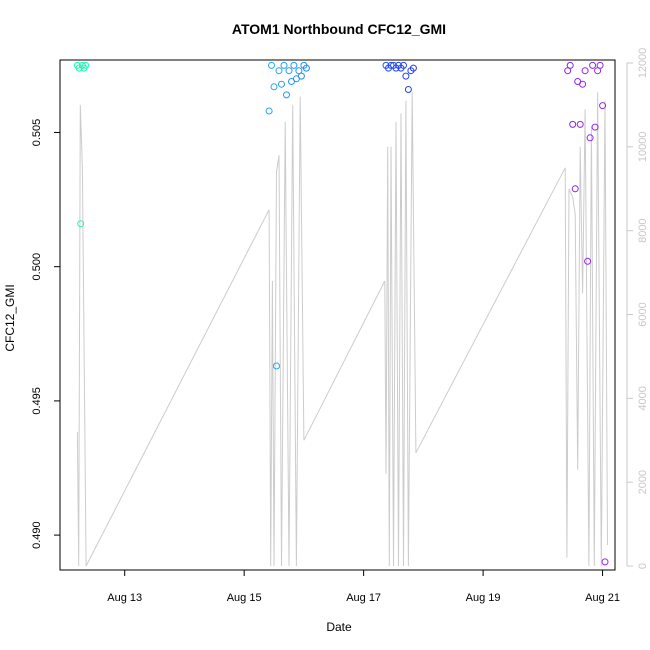  Describe the element at coordinates (124, 598) in the screenshot. I see `x-tick-label: Aug 13` at that location.